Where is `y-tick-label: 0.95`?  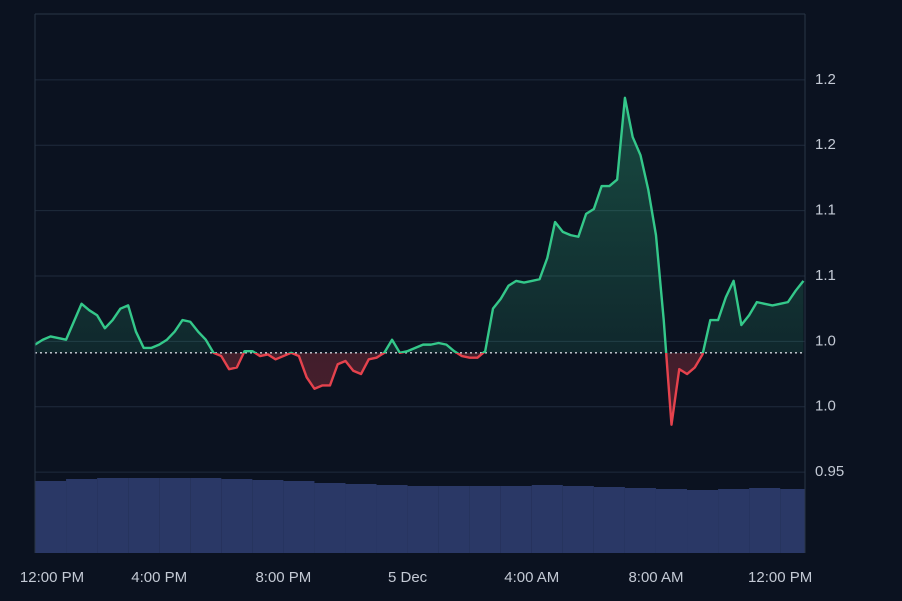 y-tick-label: 0.95 is located at coordinates (829, 471).